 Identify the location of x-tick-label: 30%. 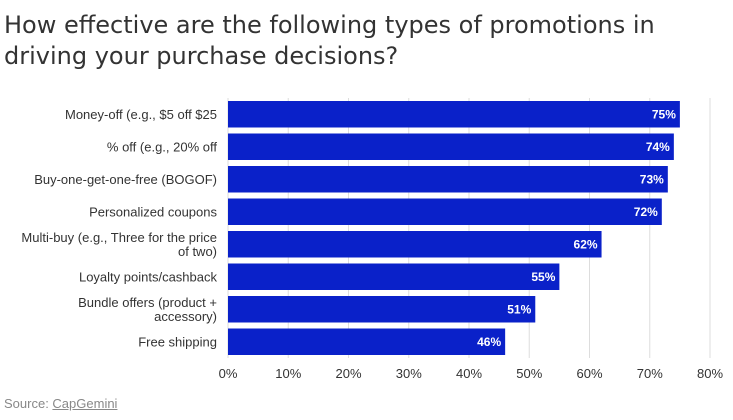
(409, 373).